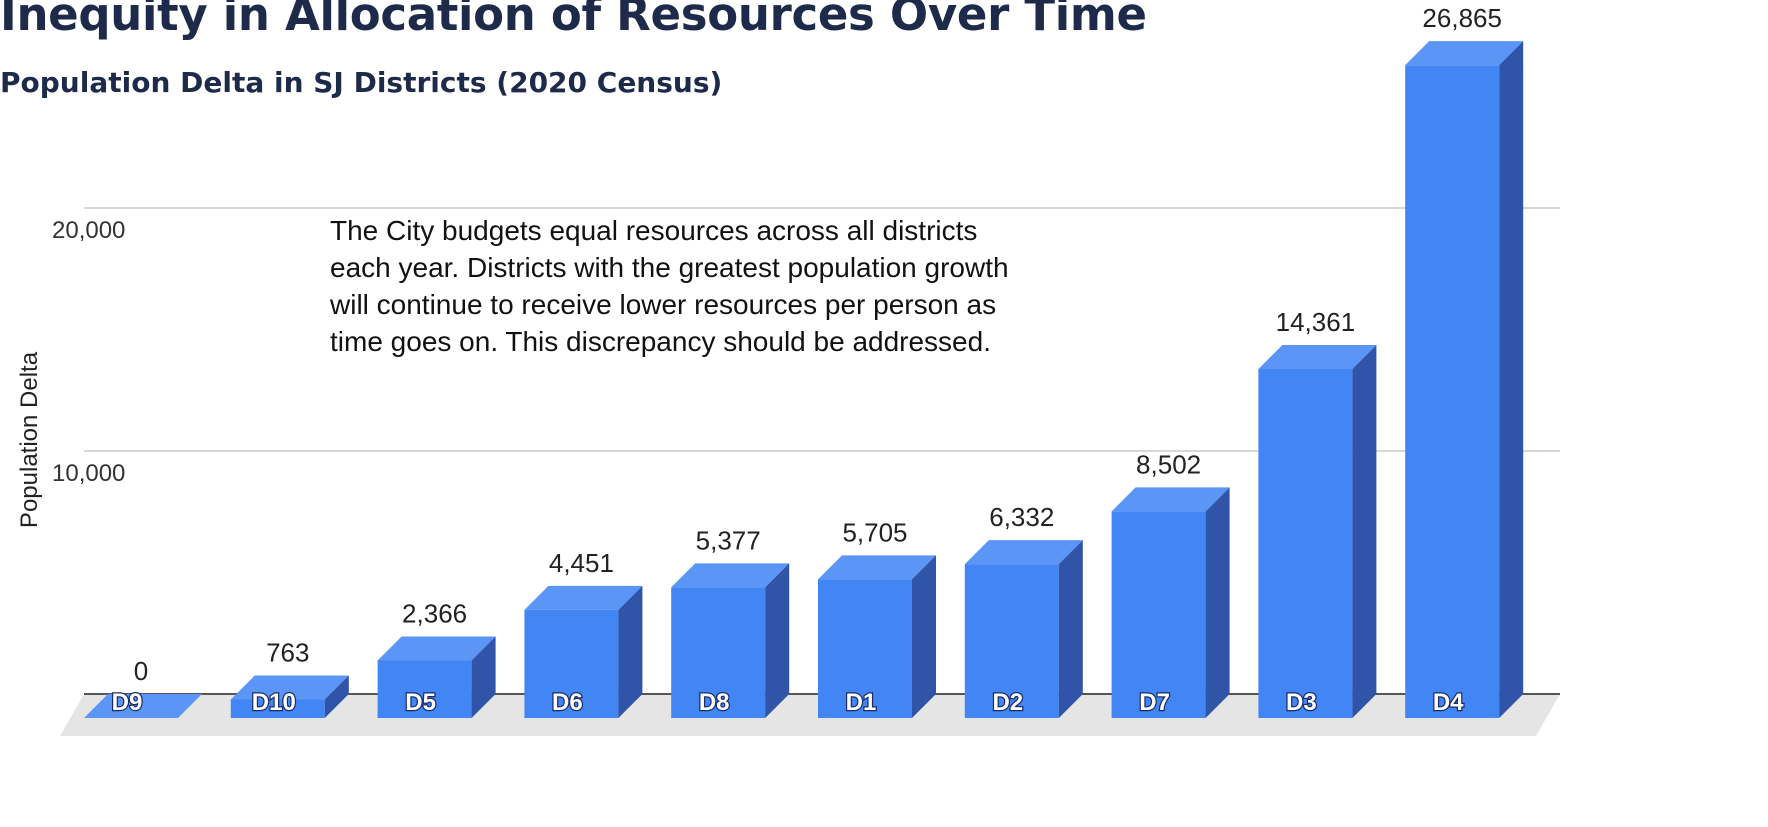 The height and width of the screenshot is (827, 1768). I want to click on bar-D2, so click(1011, 641).